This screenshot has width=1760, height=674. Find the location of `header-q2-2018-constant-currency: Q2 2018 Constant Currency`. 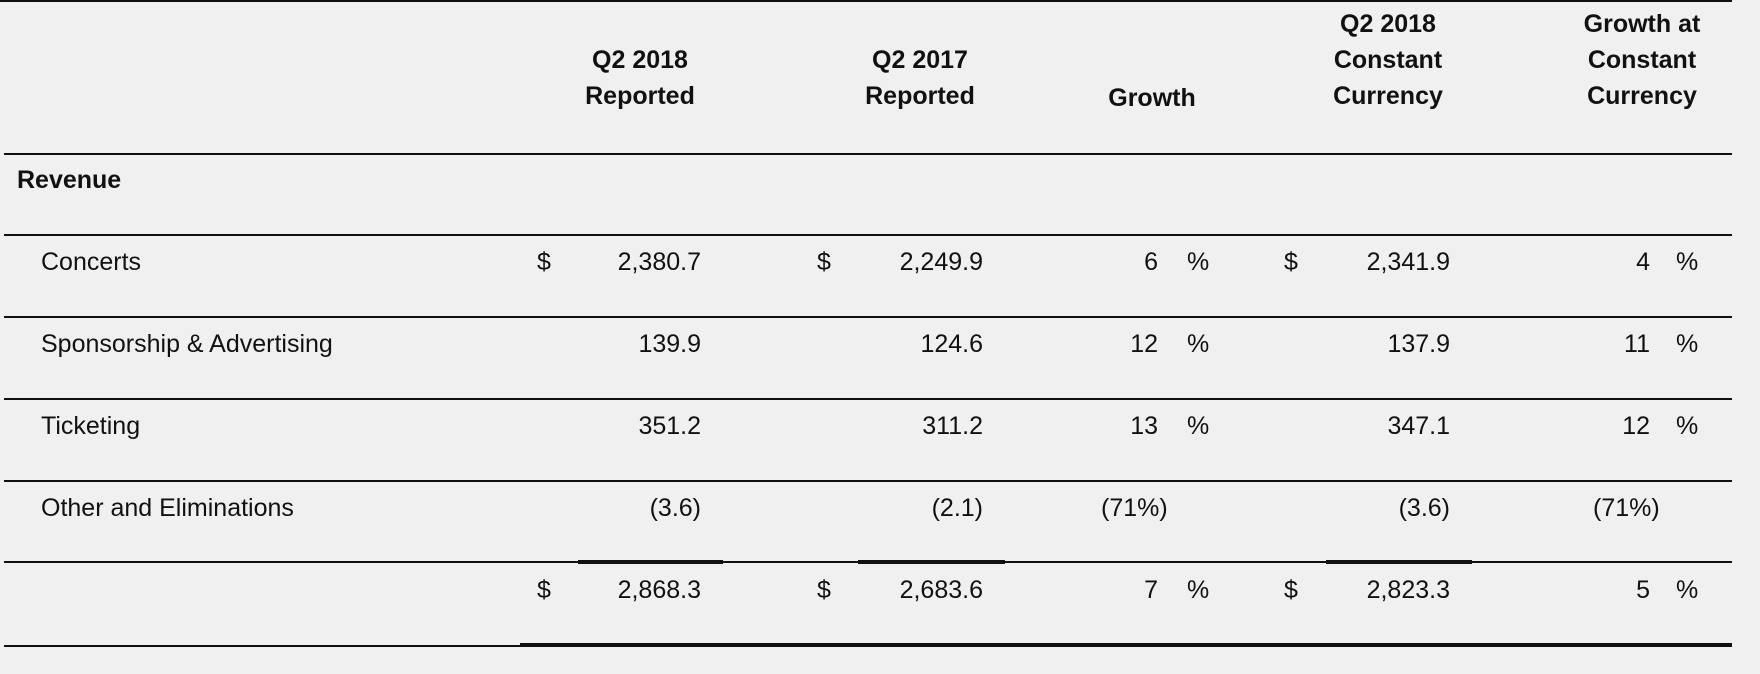

header-q2-2018-constant-currency: Q2 2018 Constant Currency is located at coordinates (1388, 60).